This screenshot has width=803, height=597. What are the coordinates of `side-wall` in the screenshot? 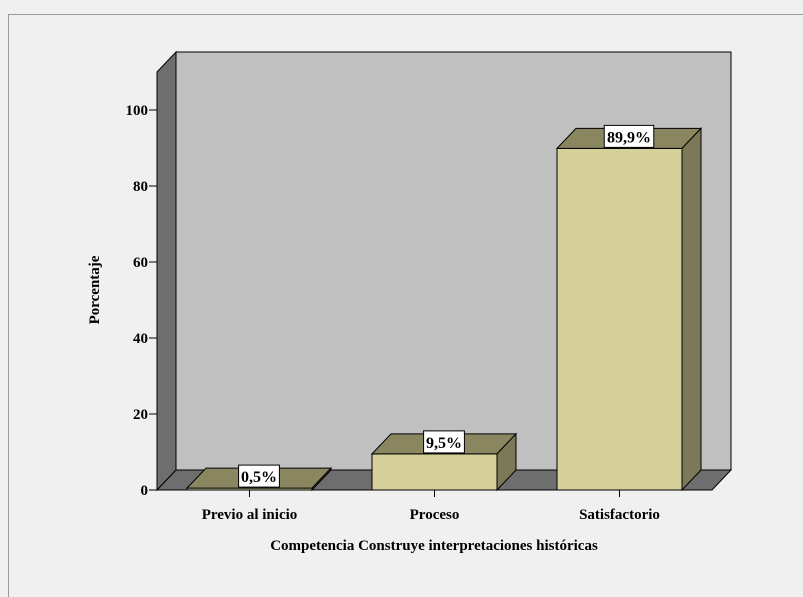 It's located at (166, 271).